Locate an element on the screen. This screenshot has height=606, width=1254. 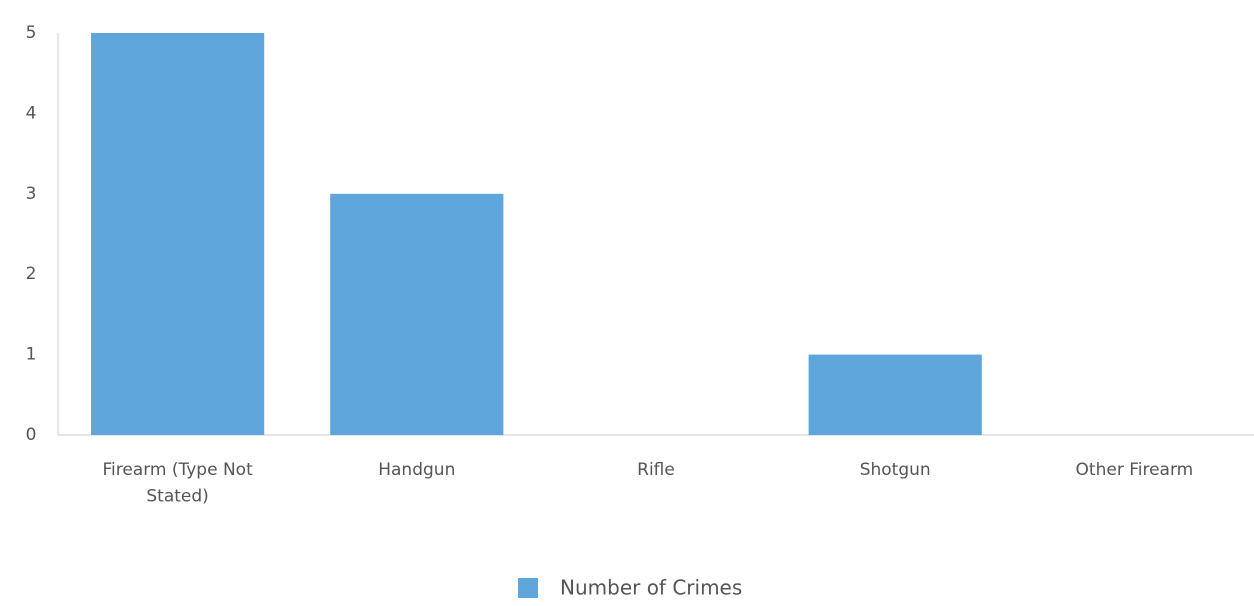
legend-label: Number of Crimes is located at coordinates (651, 588).